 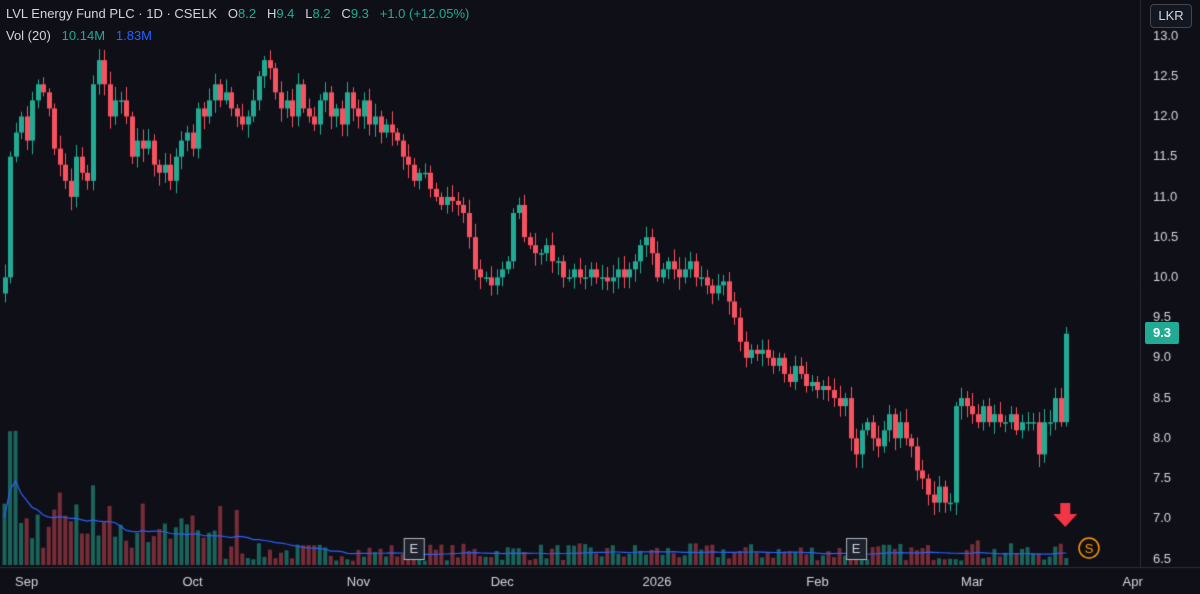 I want to click on open-label: O, so click(x=233, y=13).